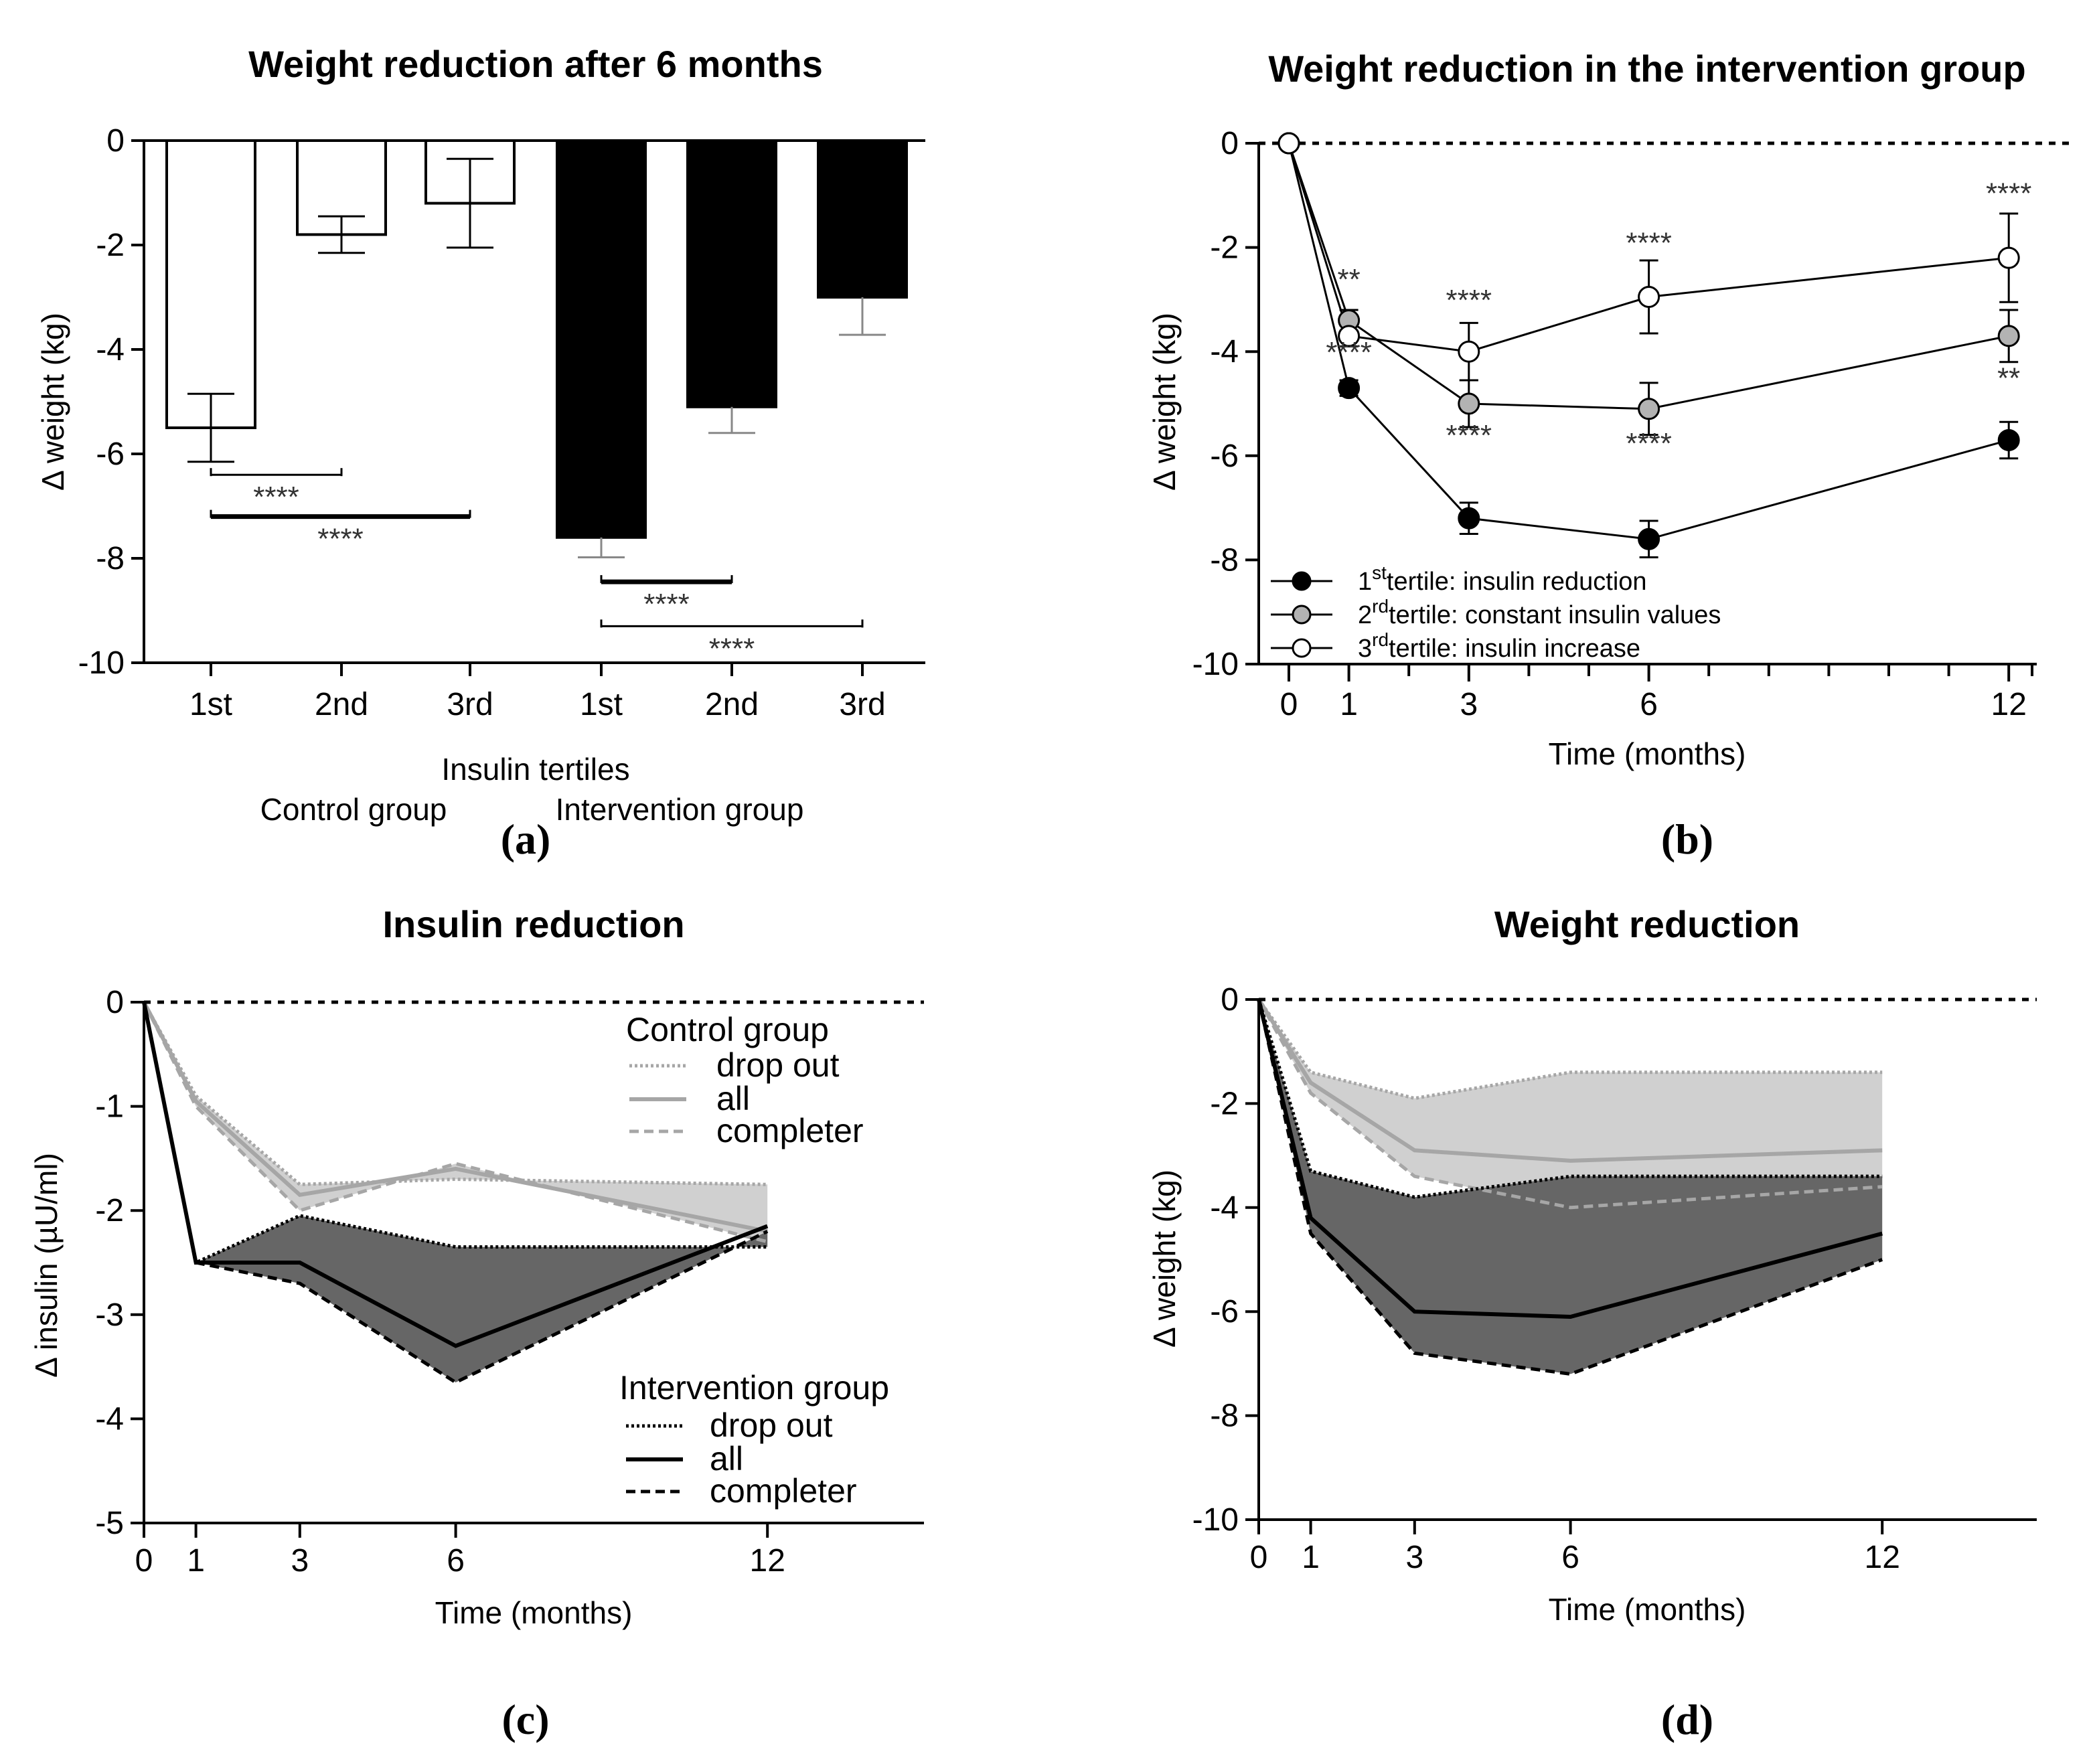  What do you see at coordinates (778, 1065) in the screenshot?
I see `legend-control-dropout-label: drop out` at bounding box center [778, 1065].